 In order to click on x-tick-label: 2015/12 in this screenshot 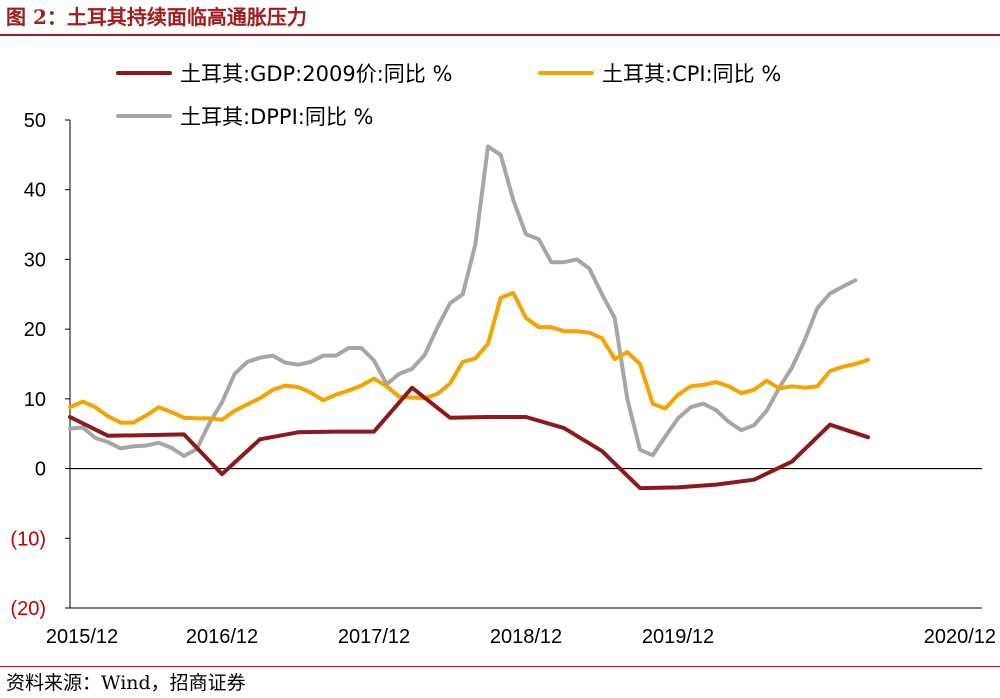, I will do `click(82, 637)`.